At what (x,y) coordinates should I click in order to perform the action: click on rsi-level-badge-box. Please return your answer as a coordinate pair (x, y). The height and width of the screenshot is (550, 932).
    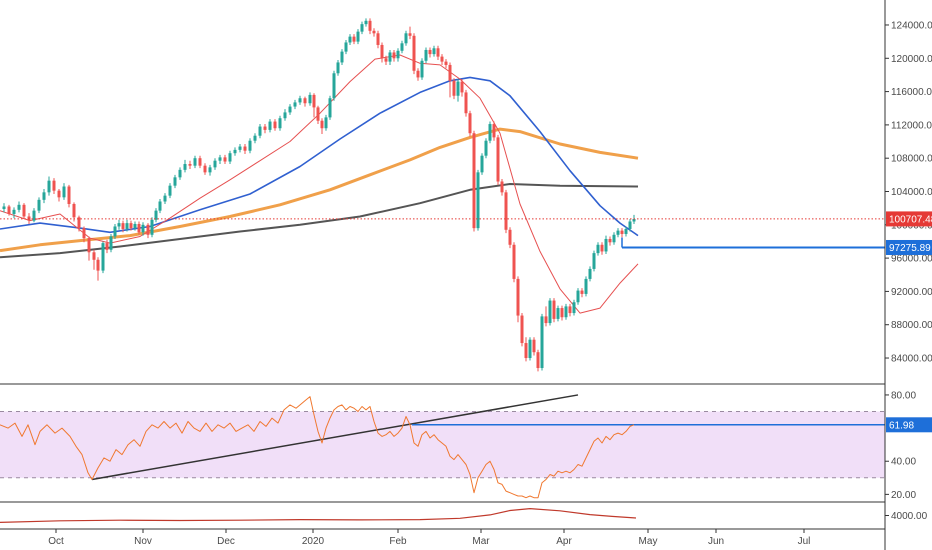
    Looking at the image, I should click on (909, 425).